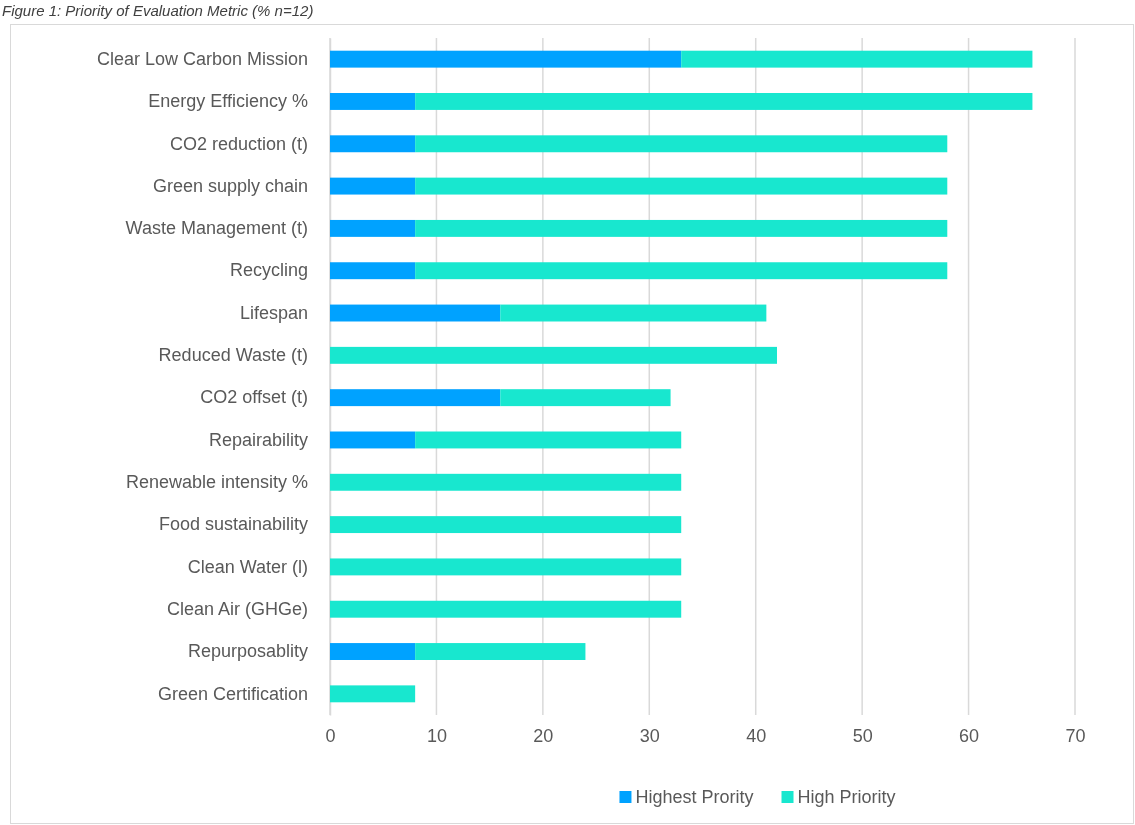 This screenshot has height=825, width=1135. Describe the element at coordinates (258, 439) in the screenshot. I see `y-tick-label: Repairability` at that location.